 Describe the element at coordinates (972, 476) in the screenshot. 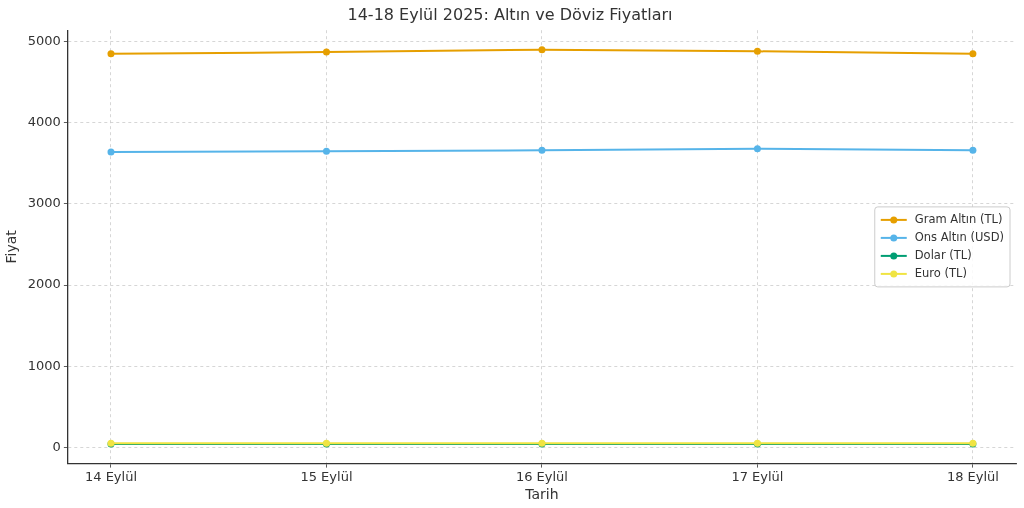

I see `x-tick-label: 18 Eylül` at that location.